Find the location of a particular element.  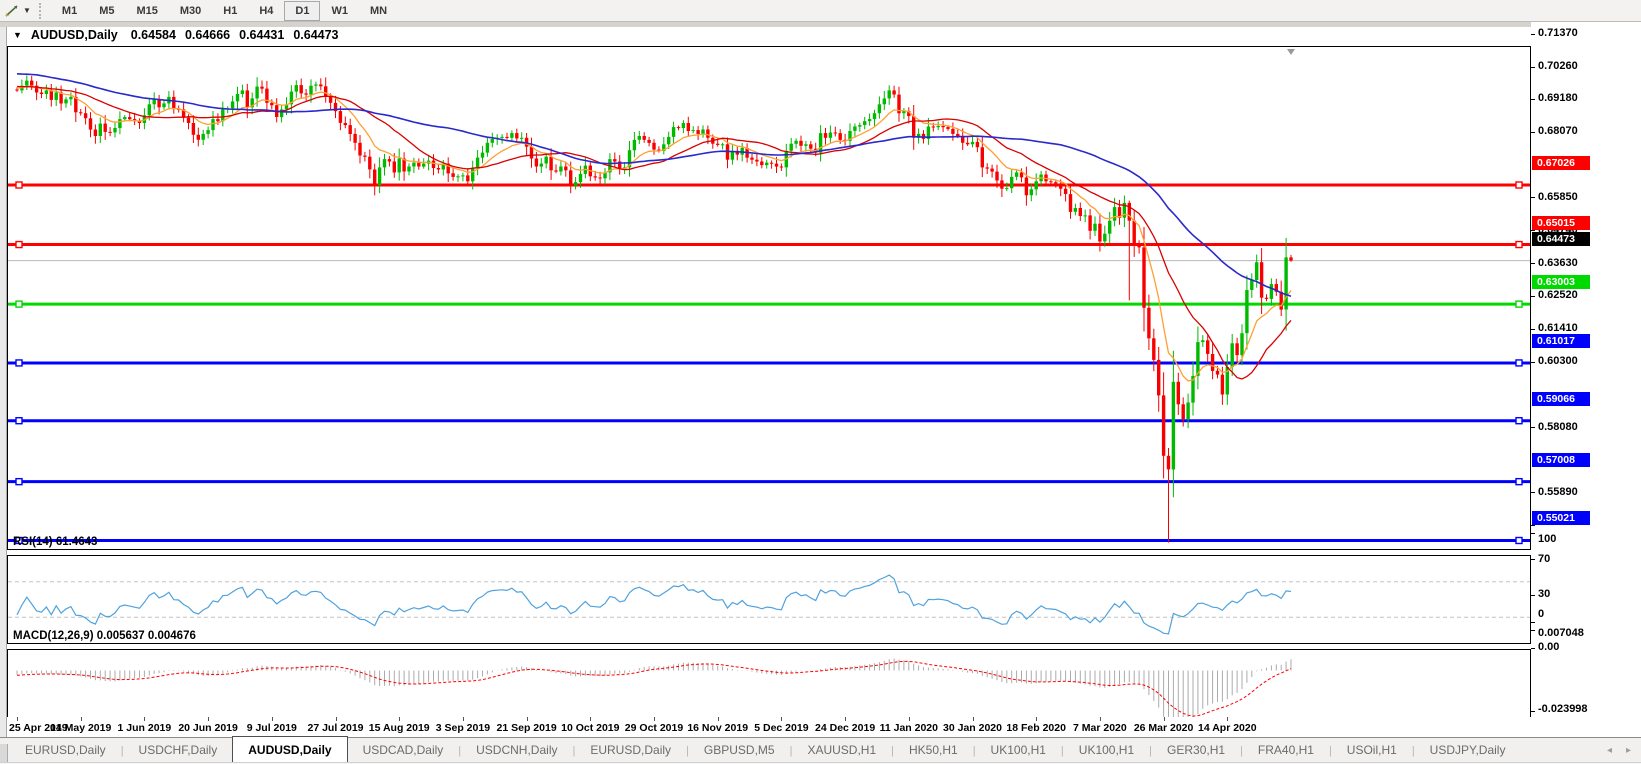

hline-price-chip: 0.61017 is located at coordinates (1561, 340).